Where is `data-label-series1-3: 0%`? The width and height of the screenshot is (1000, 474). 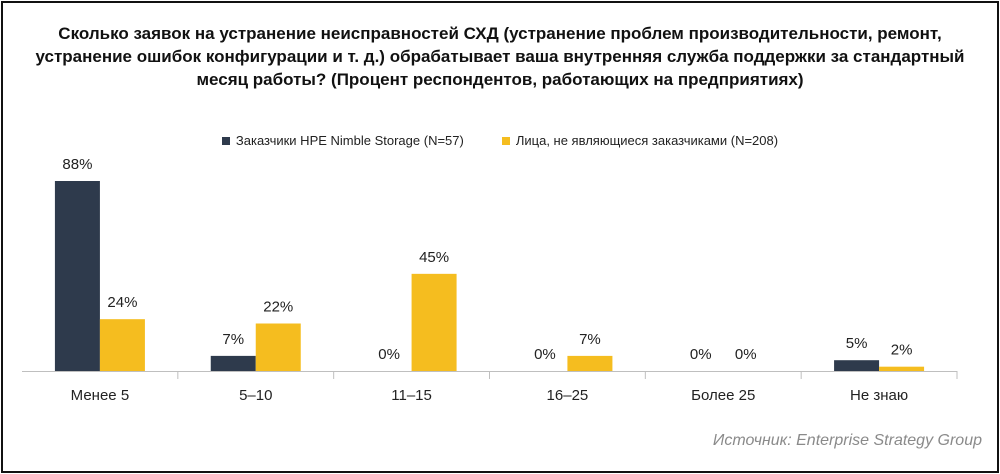
data-label-series1-3: 0% is located at coordinates (545, 354).